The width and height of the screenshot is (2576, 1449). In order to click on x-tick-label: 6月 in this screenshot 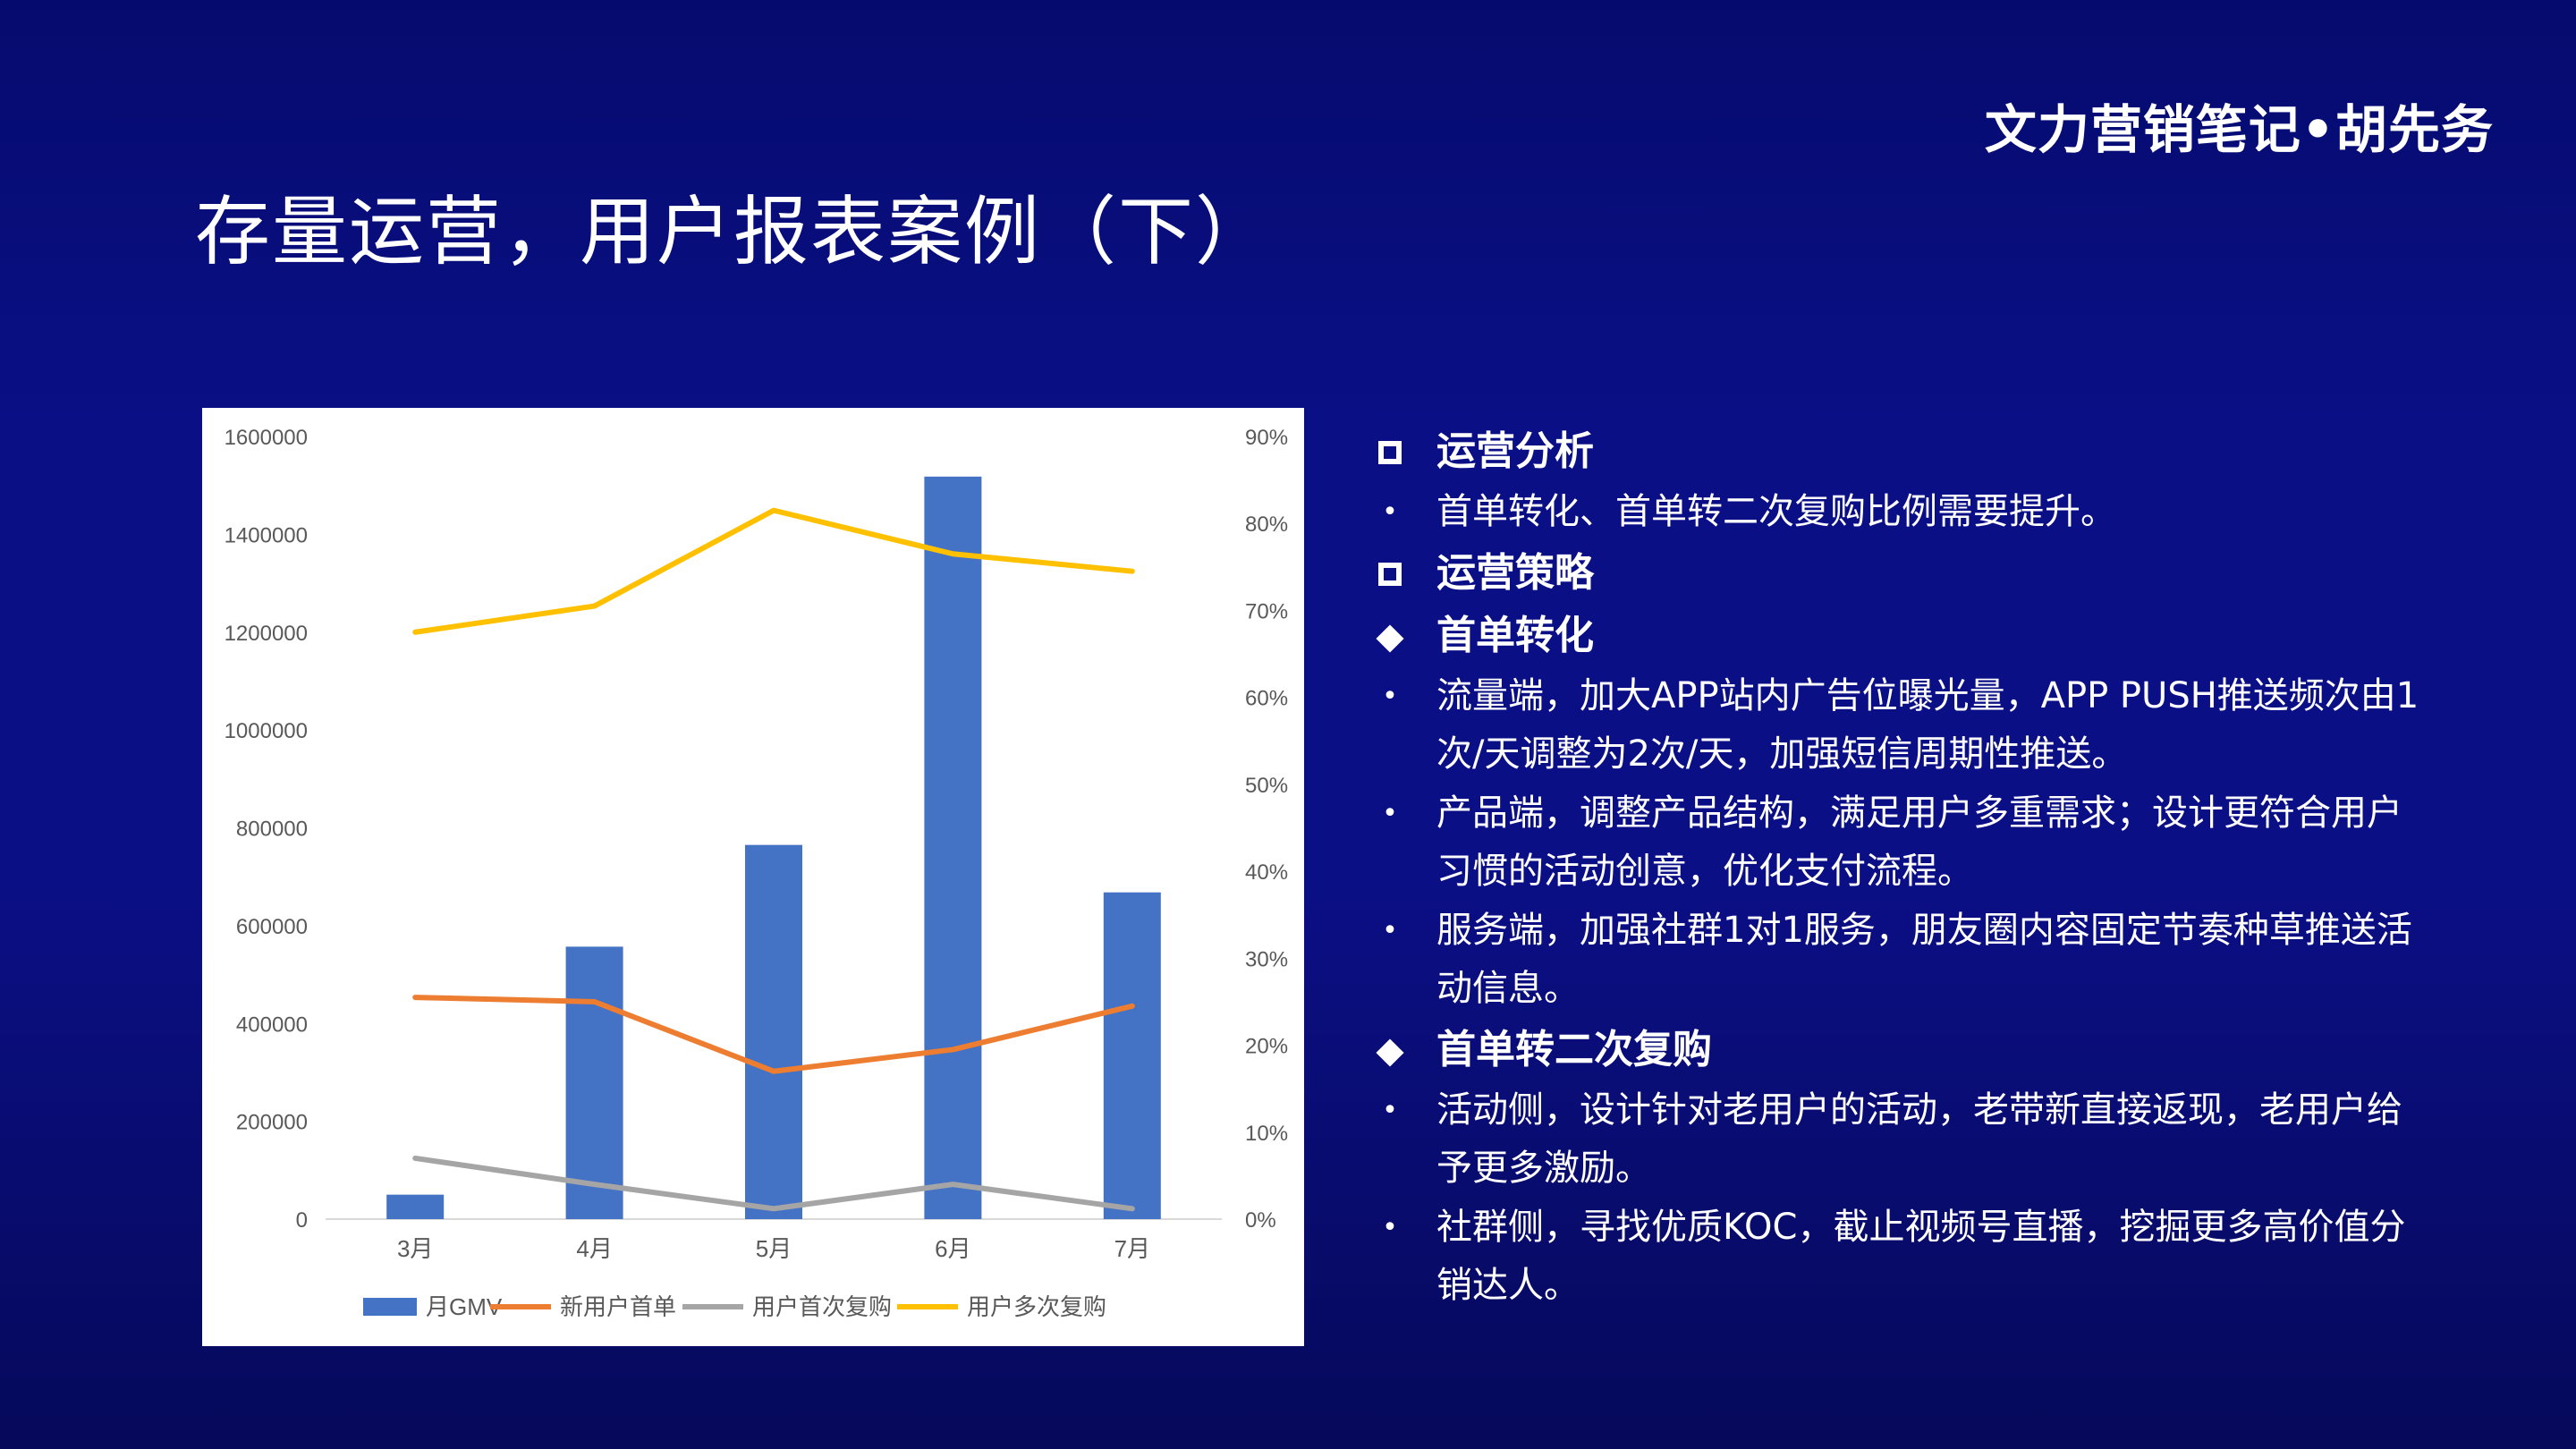, I will do `click(952, 1248)`.